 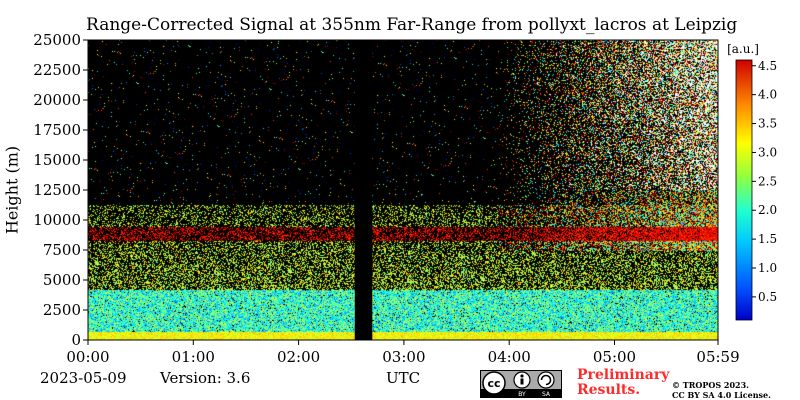 What do you see at coordinates (193, 357) in the screenshot?
I see `x-tick-label: 01:00` at bounding box center [193, 357].